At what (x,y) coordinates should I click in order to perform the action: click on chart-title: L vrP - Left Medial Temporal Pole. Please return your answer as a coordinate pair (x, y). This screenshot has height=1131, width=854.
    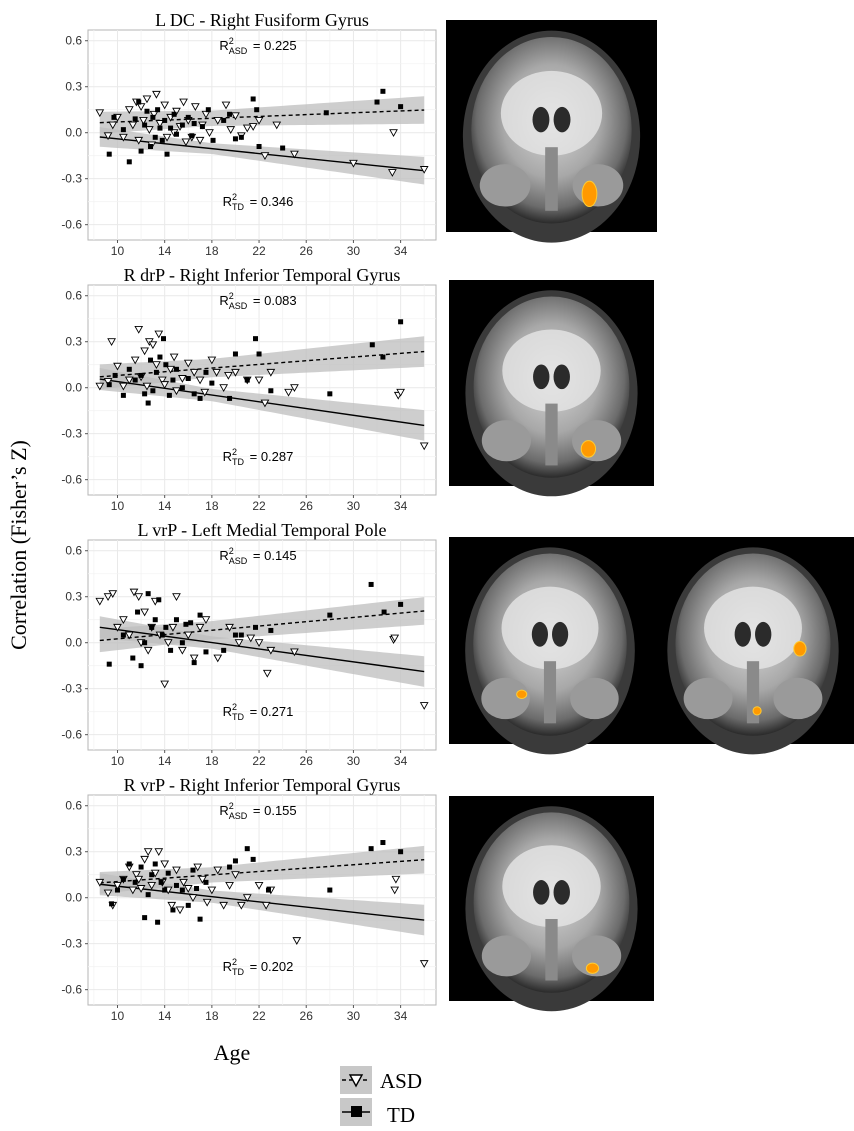
    Looking at the image, I should click on (261, 530).